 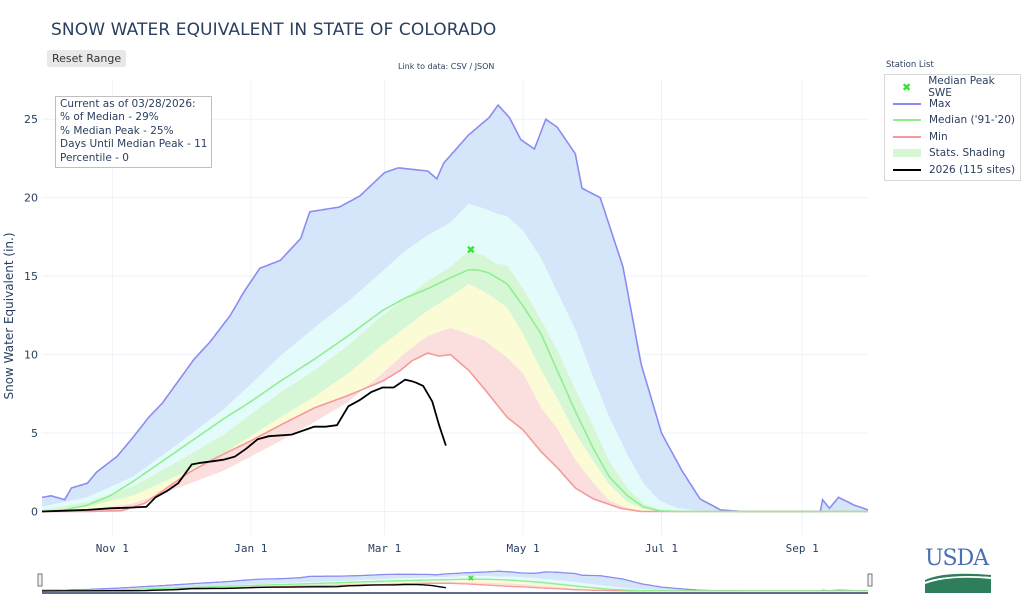 What do you see at coordinates (424, 66) in the screenshot?
I see `link-prefix: Link to data:` at bounding box center [424, 66].